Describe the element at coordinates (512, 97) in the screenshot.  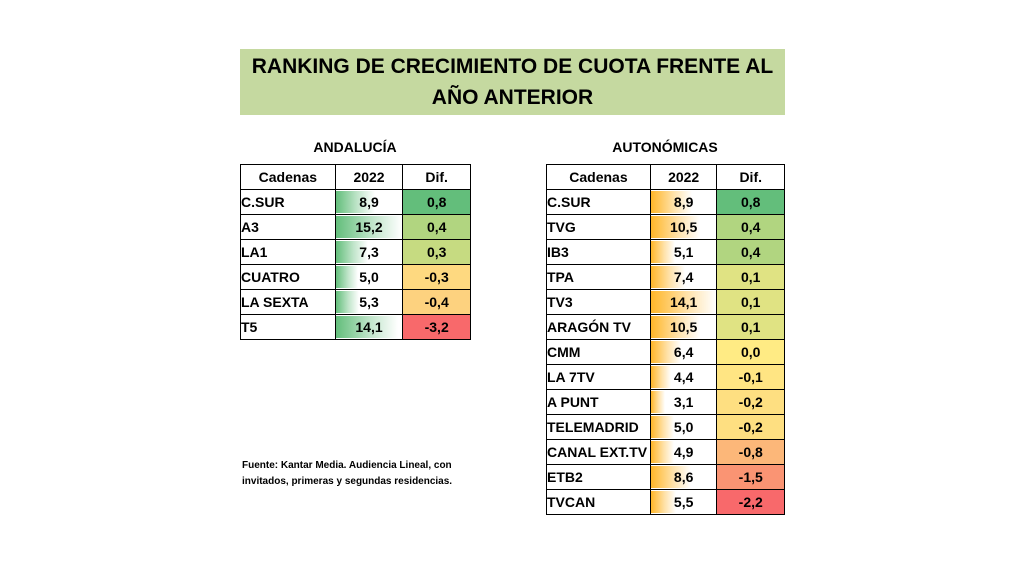
I see `main-title-line2: AÑO ANTERIOR` at that location.